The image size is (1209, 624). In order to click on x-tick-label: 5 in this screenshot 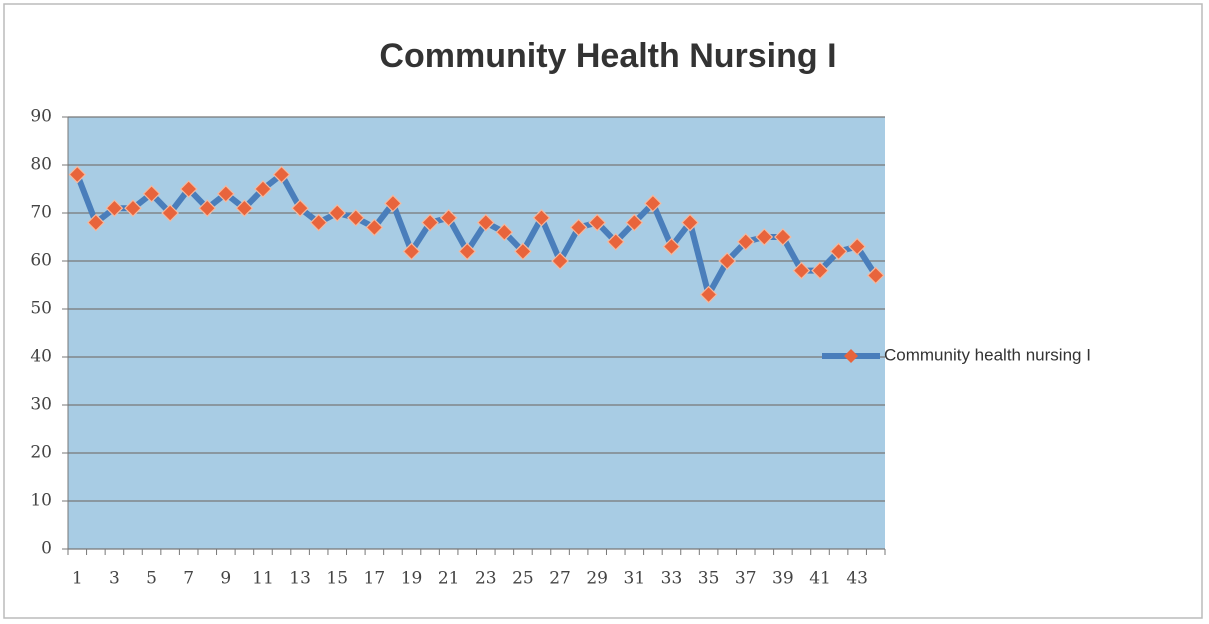, I will do `click(151, 579)`.